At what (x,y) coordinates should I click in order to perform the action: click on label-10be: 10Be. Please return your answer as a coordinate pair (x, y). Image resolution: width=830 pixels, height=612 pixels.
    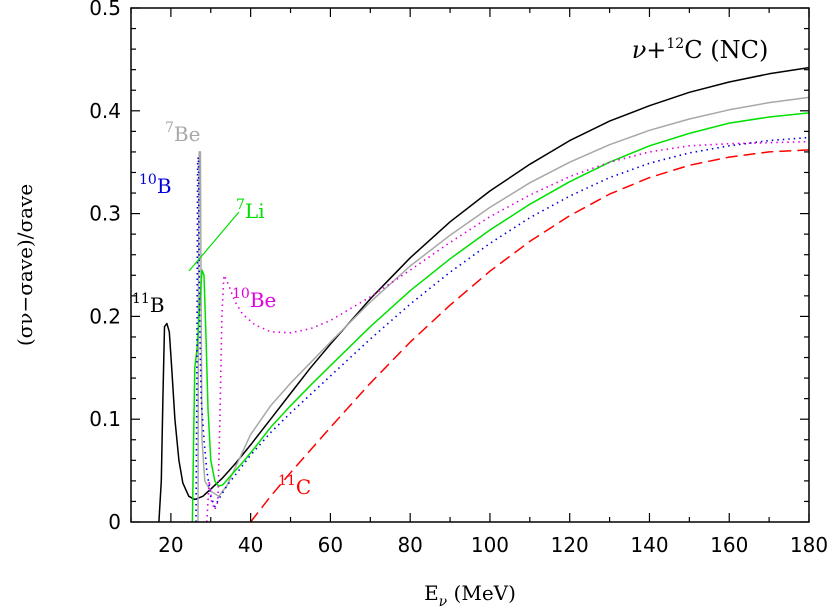
    Looking at the image, I should click on (254, 299).